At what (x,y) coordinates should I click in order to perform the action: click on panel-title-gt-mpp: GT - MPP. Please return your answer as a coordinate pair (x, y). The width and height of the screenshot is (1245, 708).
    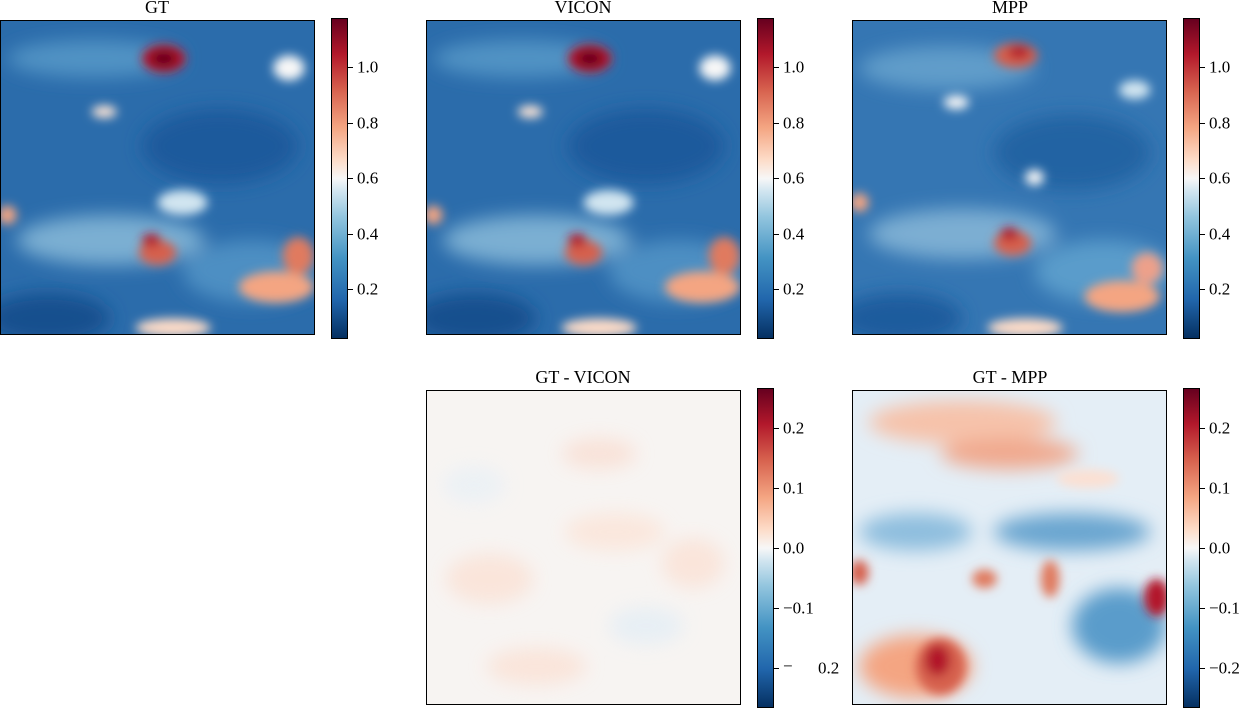
    Looking at the image, I should click on (1010, 377).